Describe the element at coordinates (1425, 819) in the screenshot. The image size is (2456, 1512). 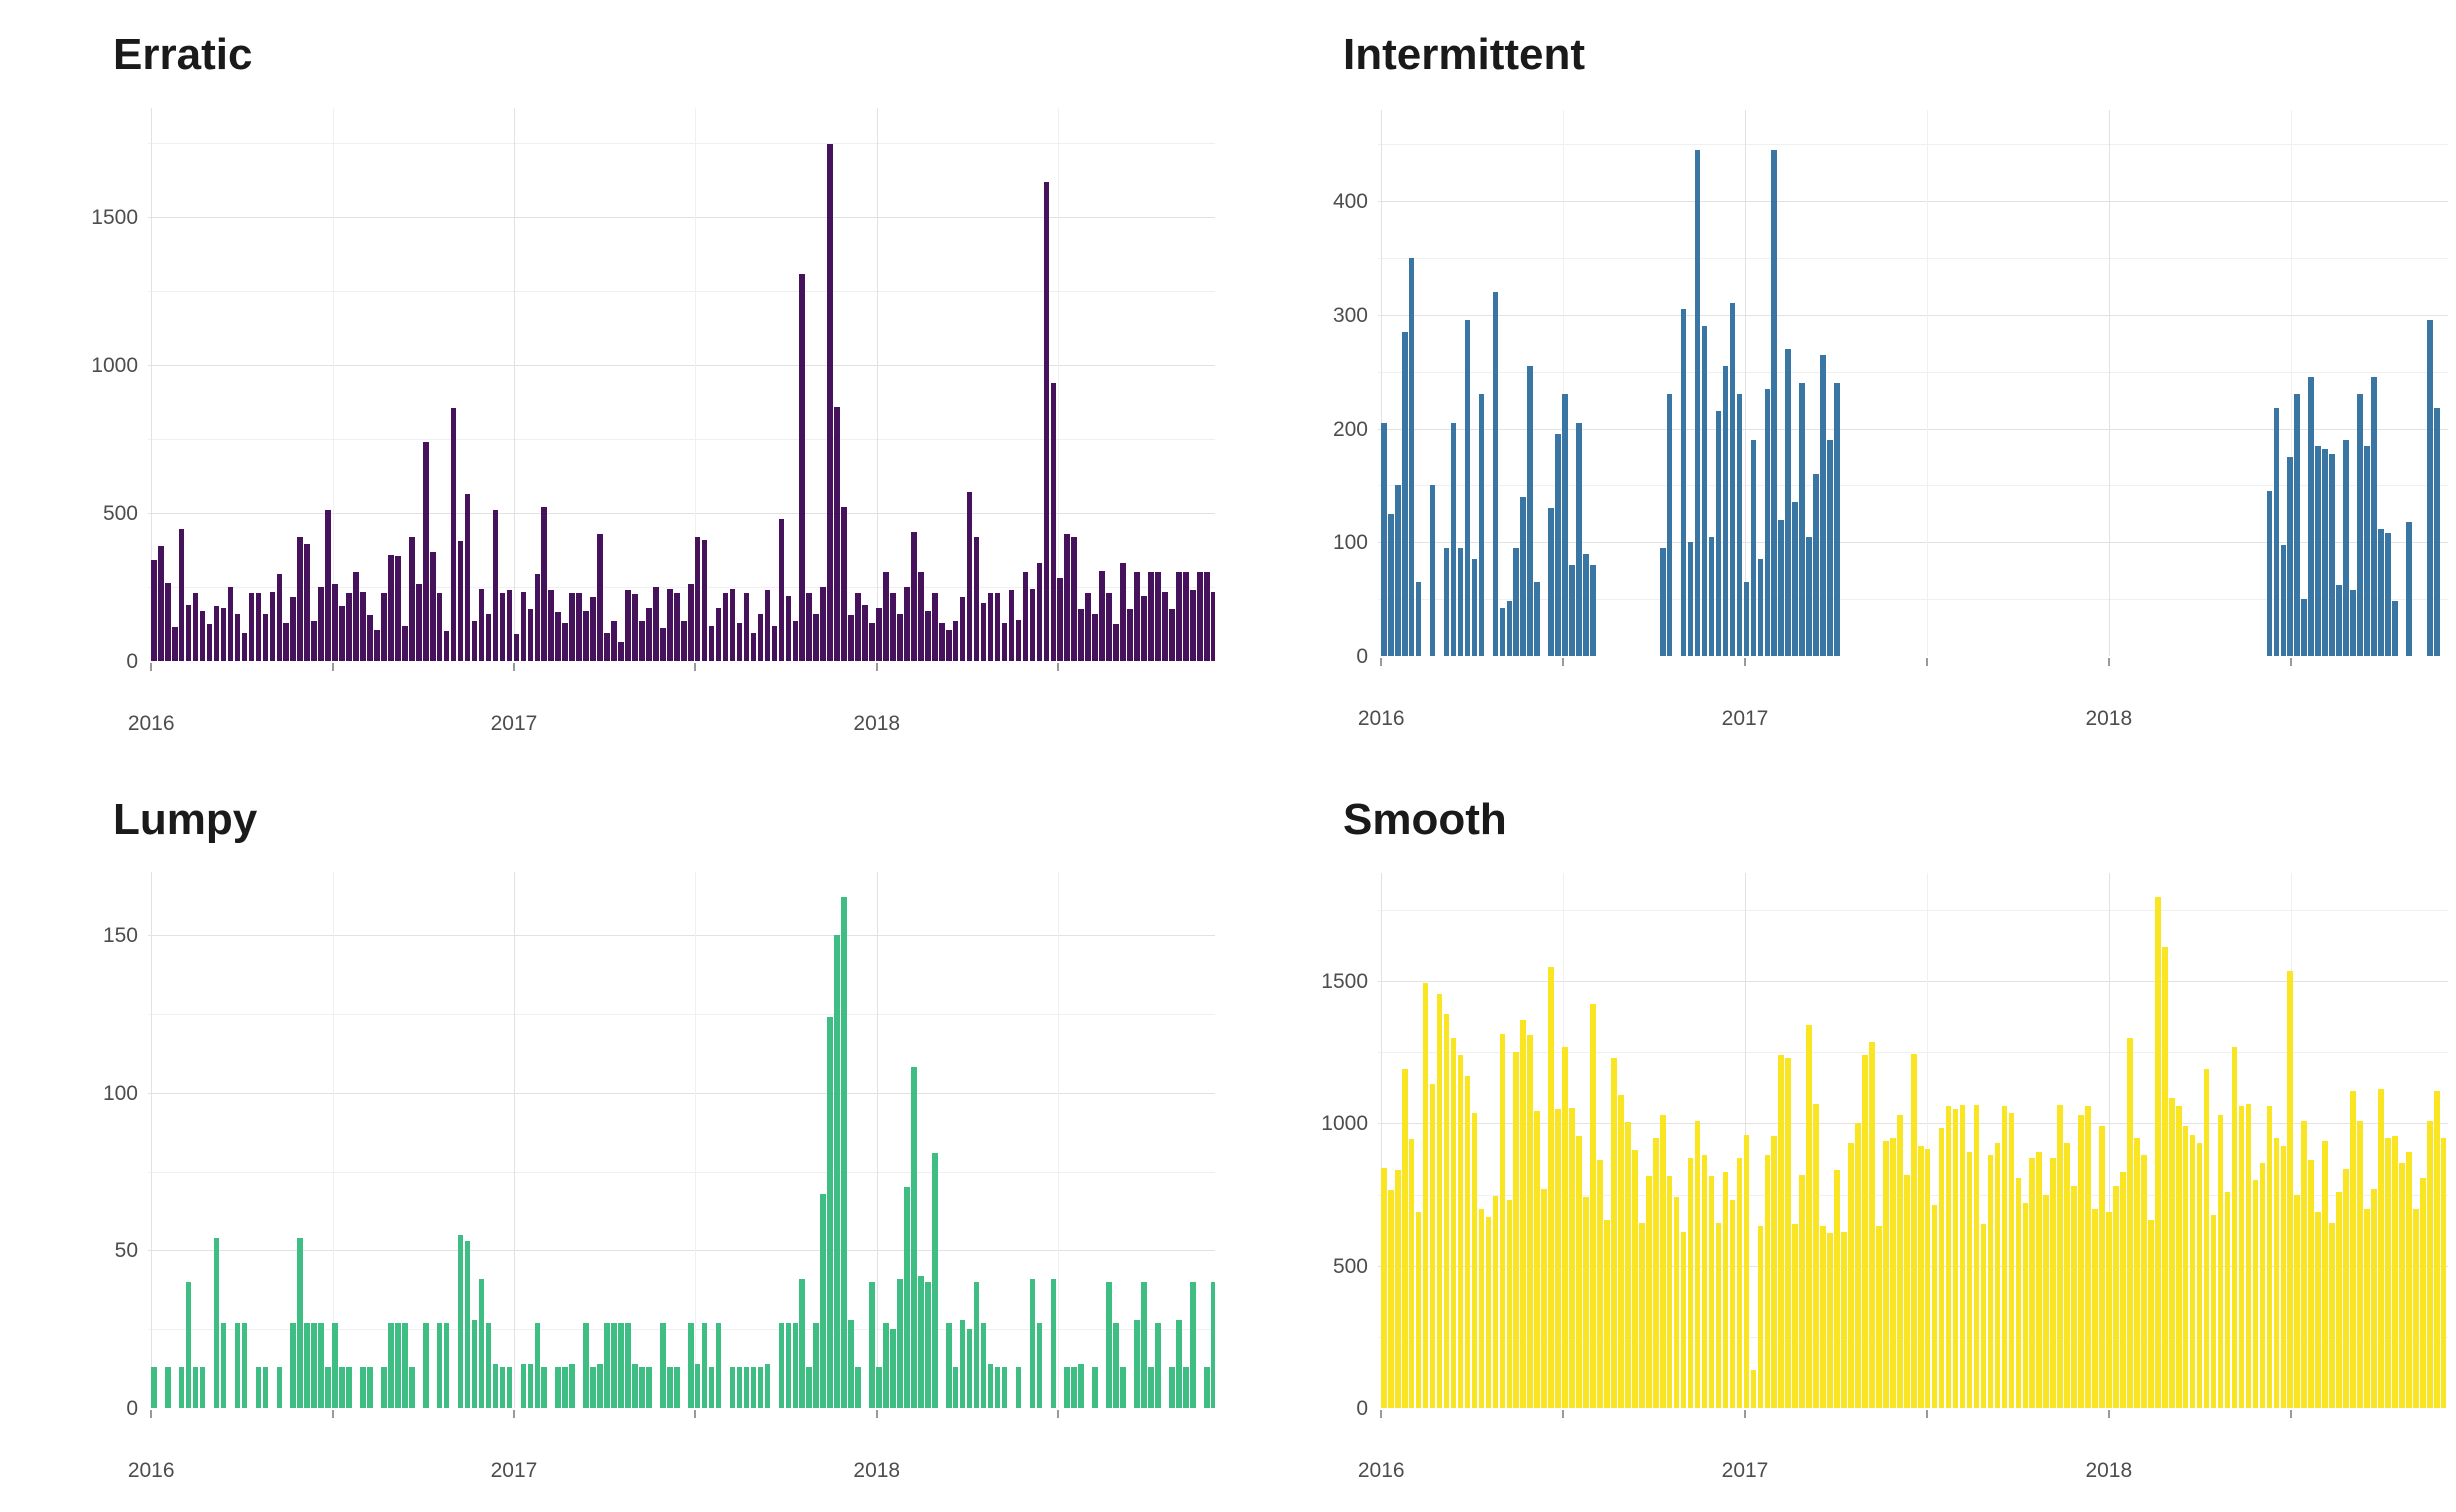
I see `chart-title-smooth: Smooth` at that location.